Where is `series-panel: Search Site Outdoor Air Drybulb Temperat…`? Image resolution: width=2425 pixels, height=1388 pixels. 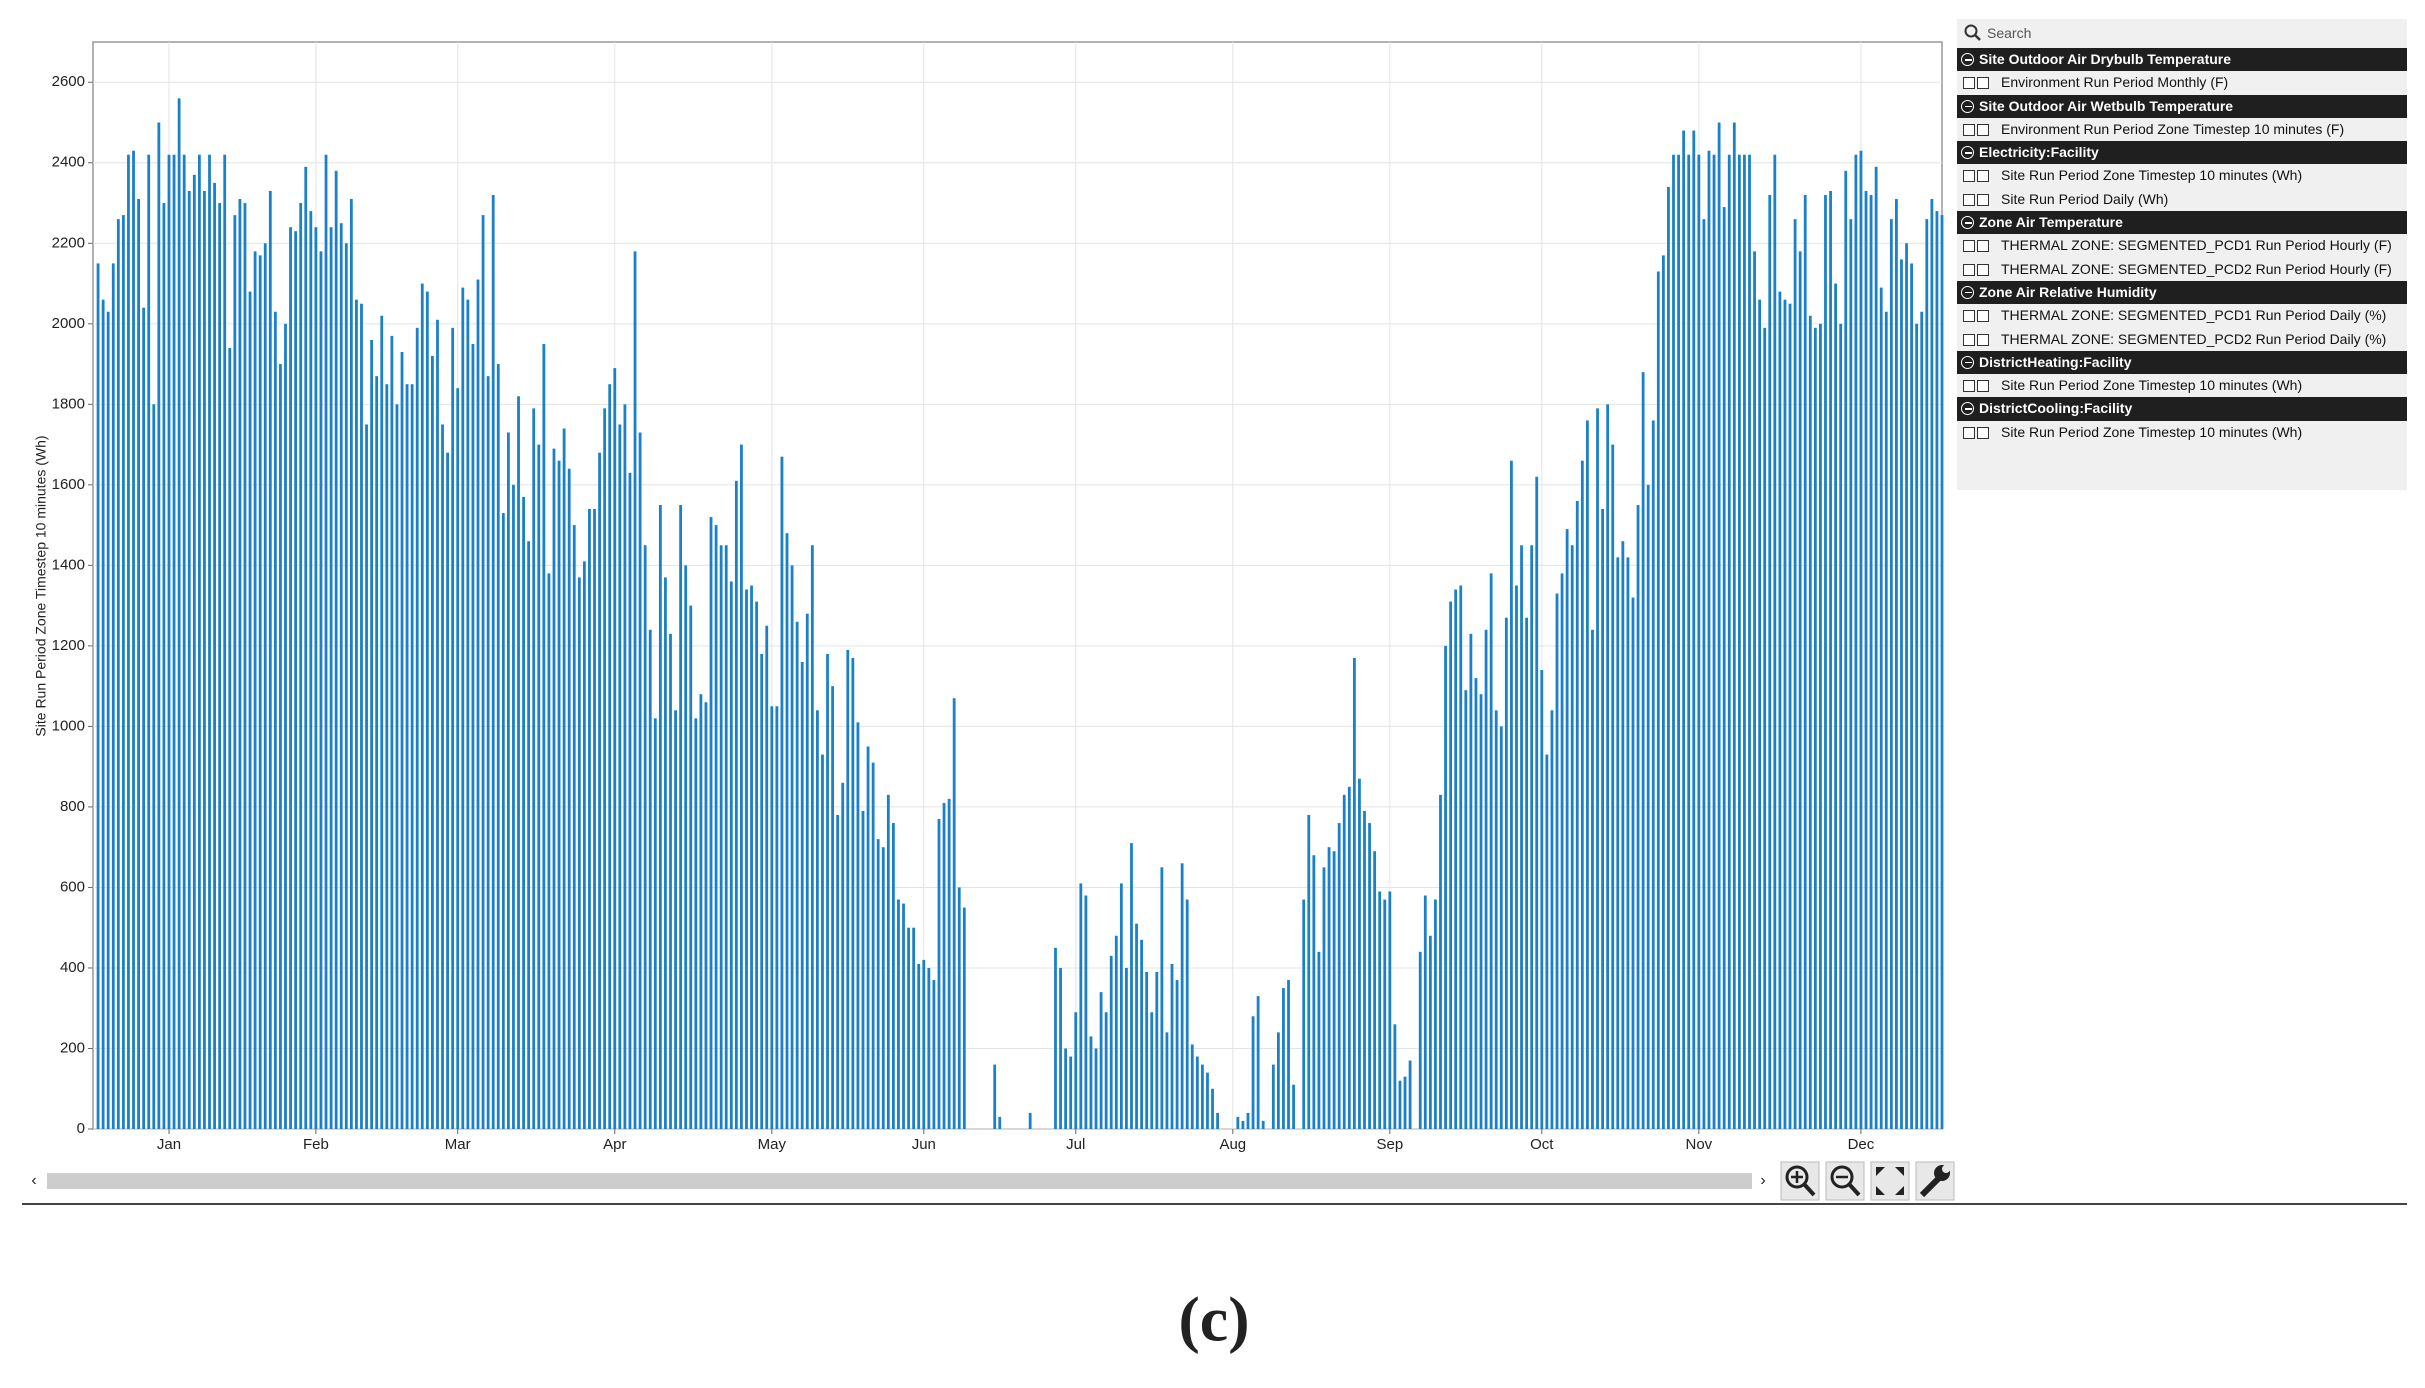 series-panel: Search Site Outdoor Air Drybulb Temperat… is located at coordinates (2182, 254).